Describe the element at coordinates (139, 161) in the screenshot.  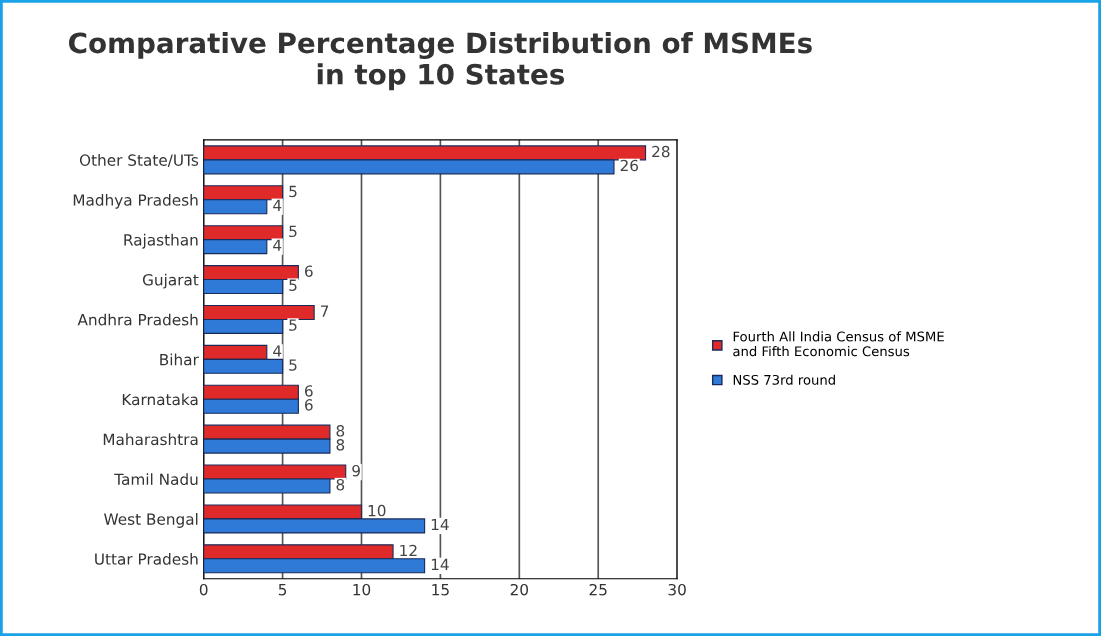
I see `y-tick-label: Other State/UTs` at that location.